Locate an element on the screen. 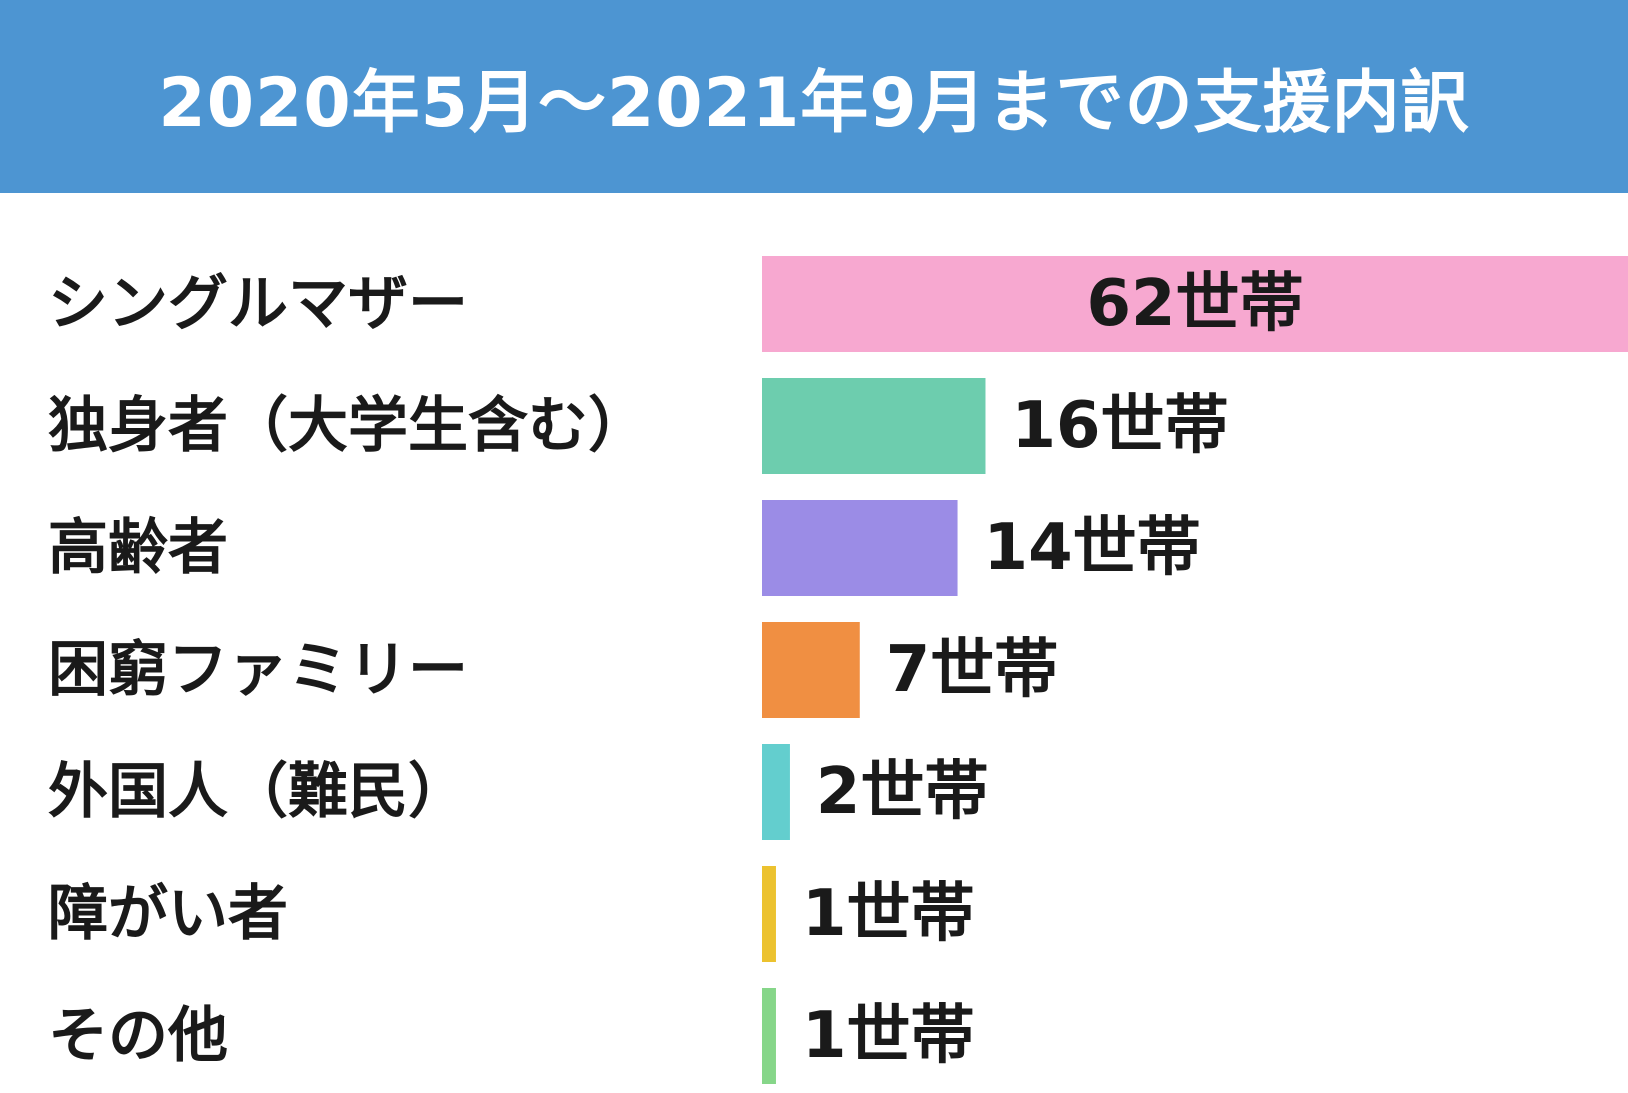  value-label: 16世帯 is located at coordinates (1119, 426).